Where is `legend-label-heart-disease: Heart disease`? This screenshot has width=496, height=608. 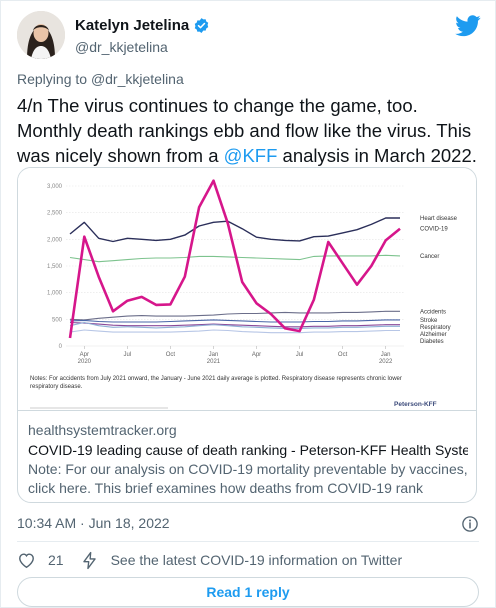
legend-label-heart-disease: Heart disease is located at coordinates (439, 219).